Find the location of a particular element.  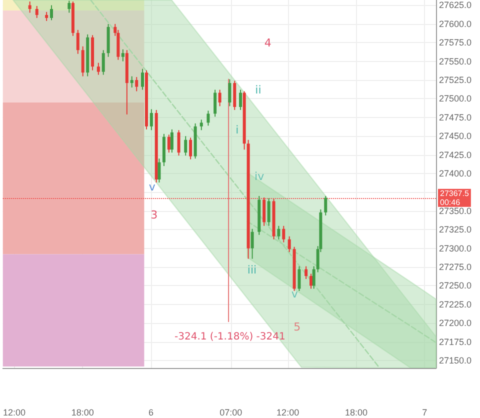

annotation: 5 is located at coordinates (297, 327).